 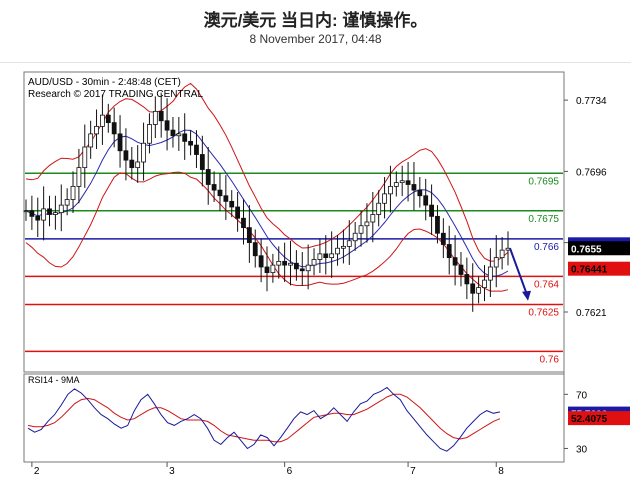 What do you see at coordinates (37, 471) in the screenshot?
I see `time-tick-label: 2` at bounding box center [37, 471].